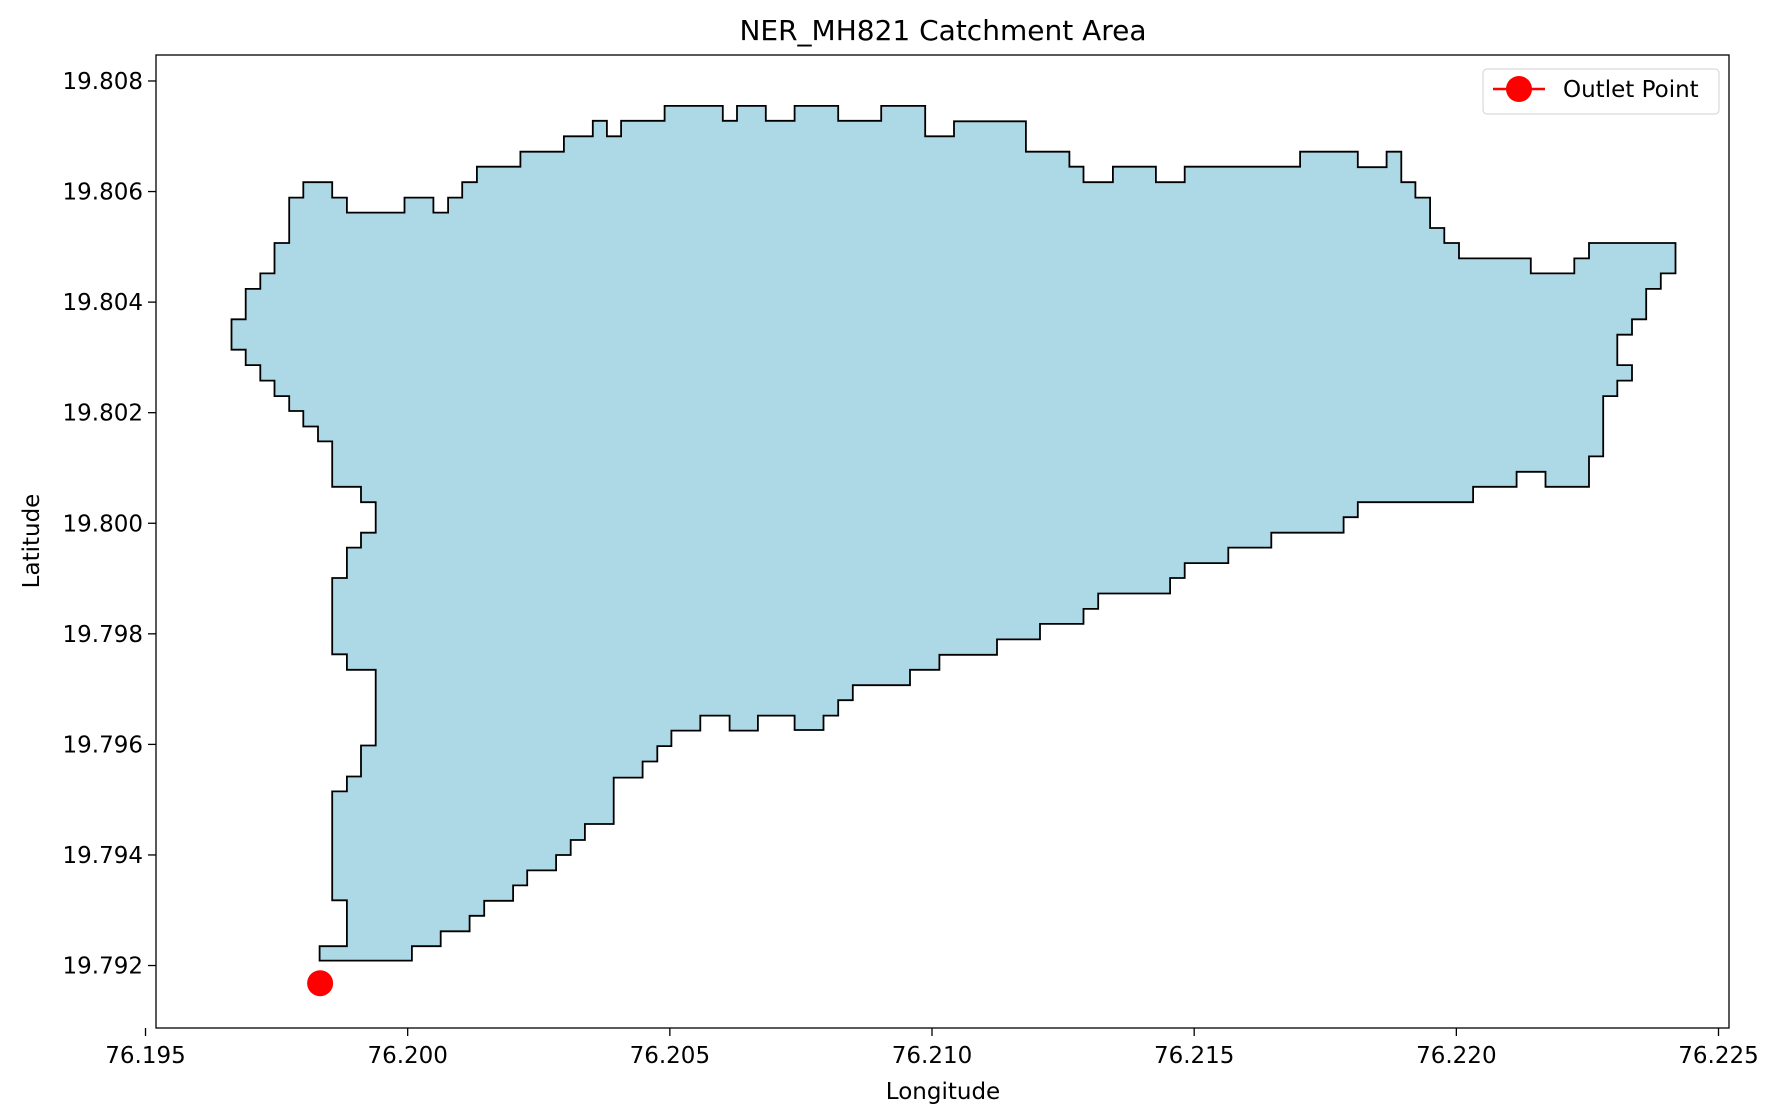 The width and height of the screenshot is (1780, 1117). What do you see at coordinates (1456, 1056) in the screenshot?
I see `x-tick-label: 76.220` at bounding box center [1456, 1056].